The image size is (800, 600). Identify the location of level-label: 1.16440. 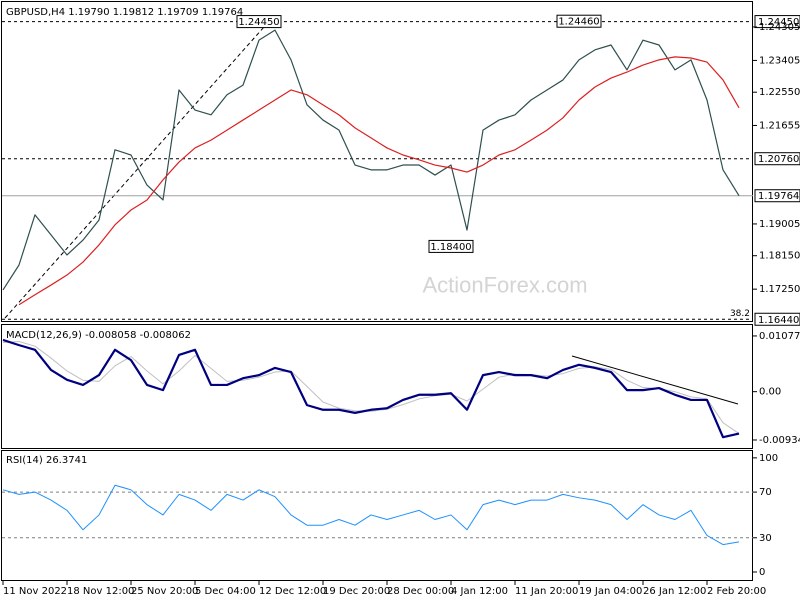
(778, 320).